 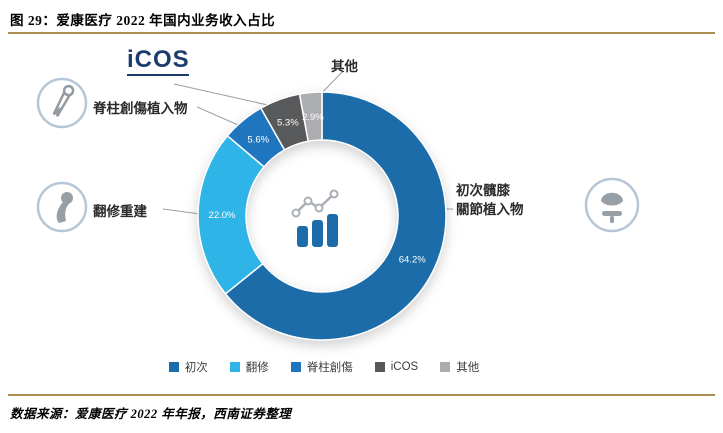 What do you see at coordinates (181, 211) in the screenshot?
I see `revision-connector-line` at bounding box center [181, 211].